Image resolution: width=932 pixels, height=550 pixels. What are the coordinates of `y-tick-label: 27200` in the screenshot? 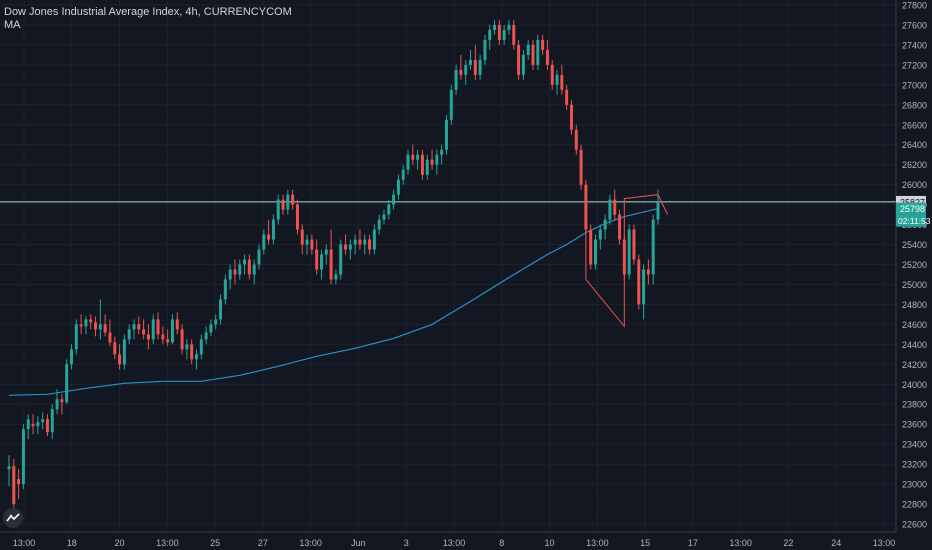 It's located at (914, 65).